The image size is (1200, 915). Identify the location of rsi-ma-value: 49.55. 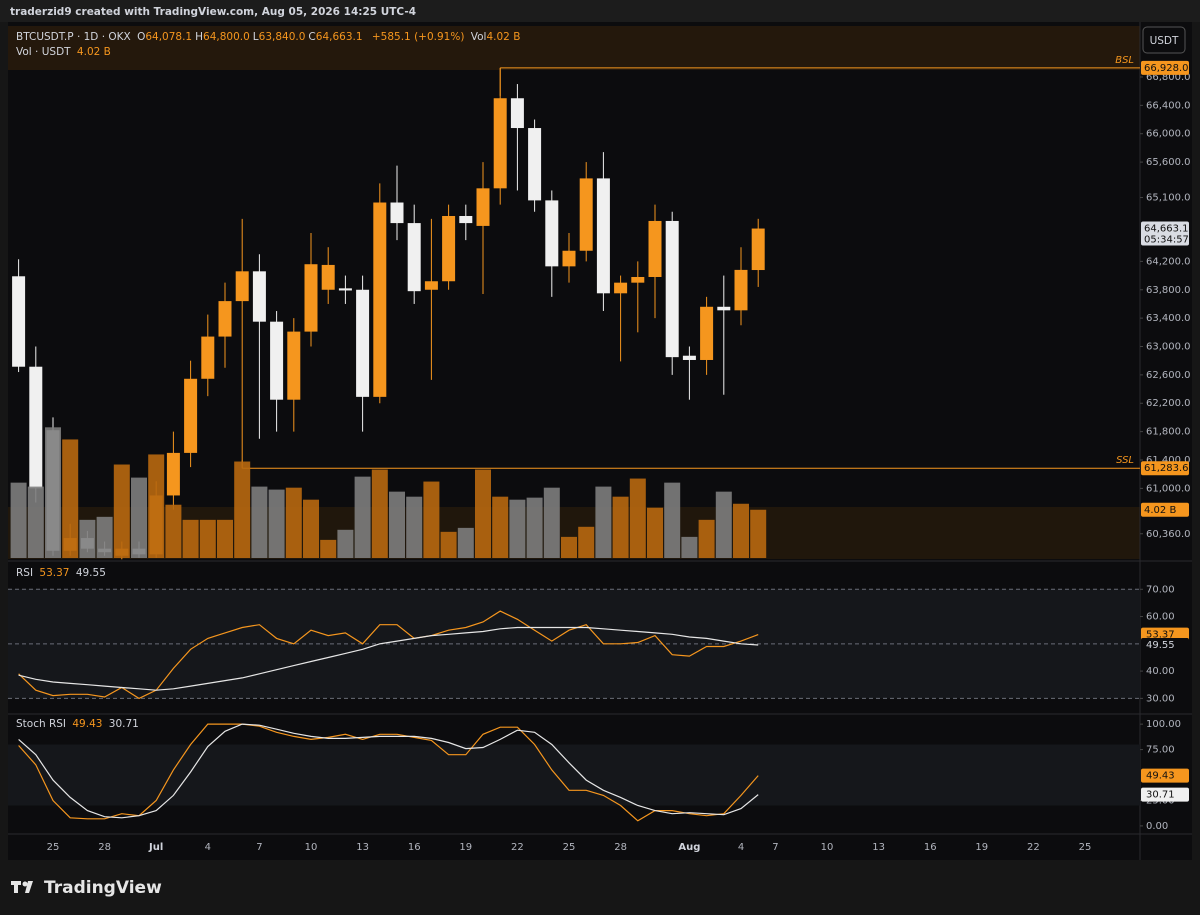
(90, 573).